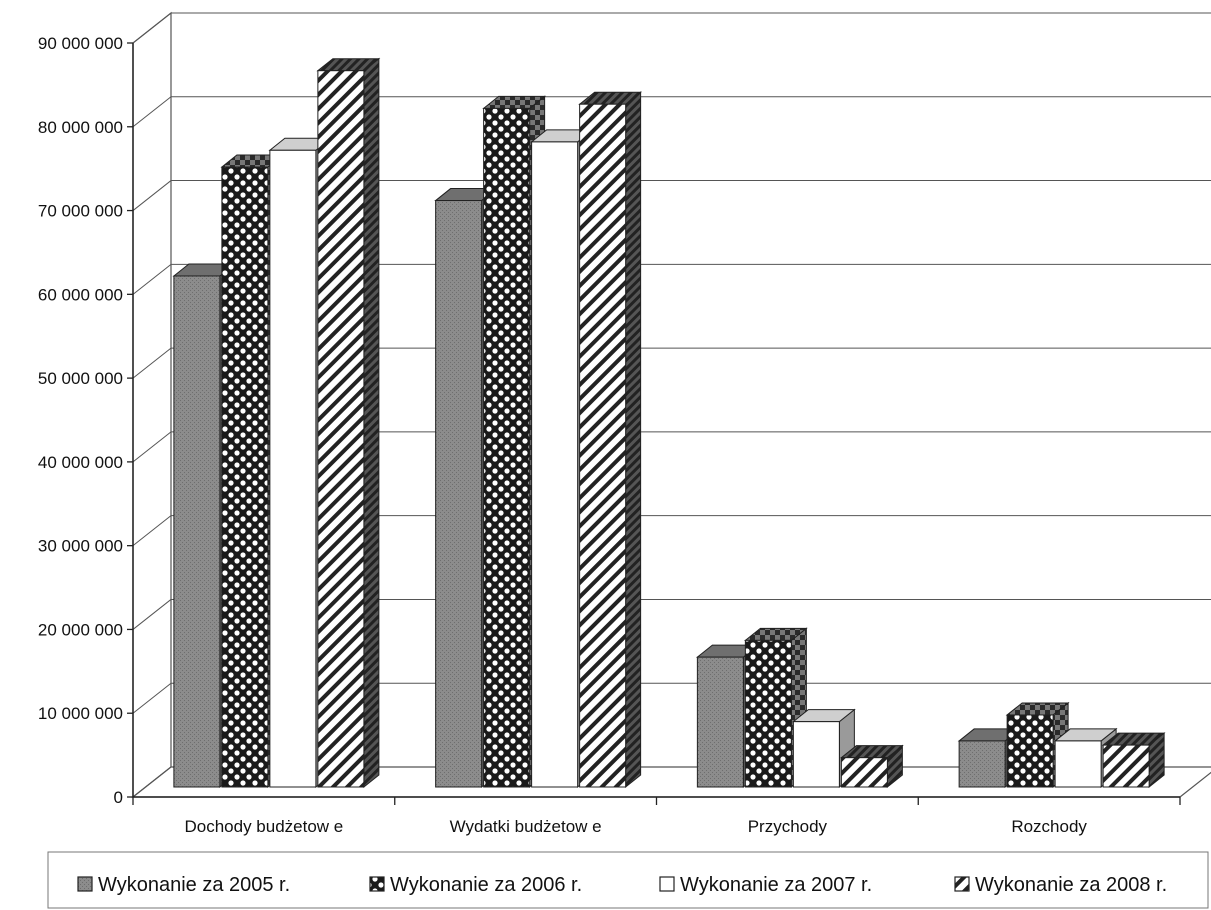 The width and height of the screenshot is (1211, 910). What do you see at coordinates (80, 713) in the screenshot?
I see `y-tick-label: 10 000 000` at bounding box center [80, 713].